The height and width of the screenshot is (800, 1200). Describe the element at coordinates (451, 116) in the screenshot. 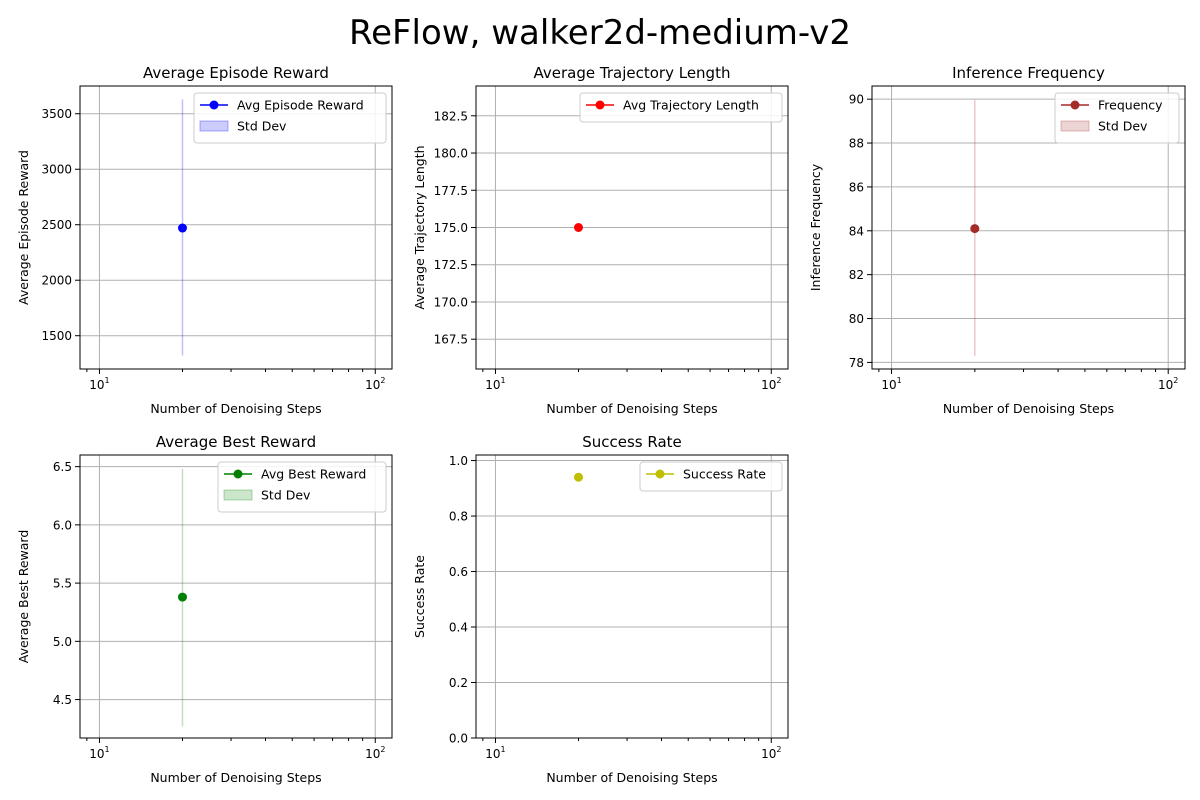

I see `y-tick-label: 182.5` at that location.